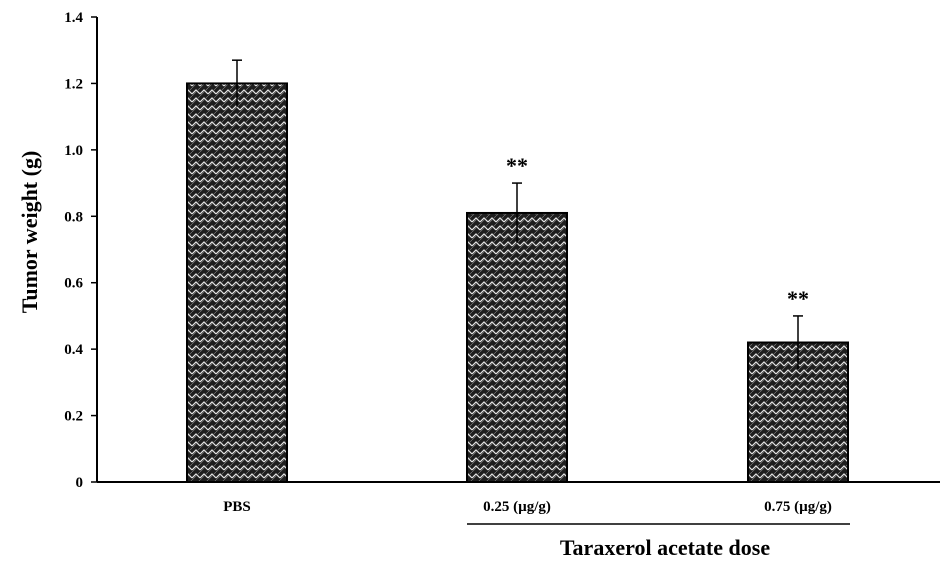  I want to click on y-tick-label: 0, so click(80, 483).